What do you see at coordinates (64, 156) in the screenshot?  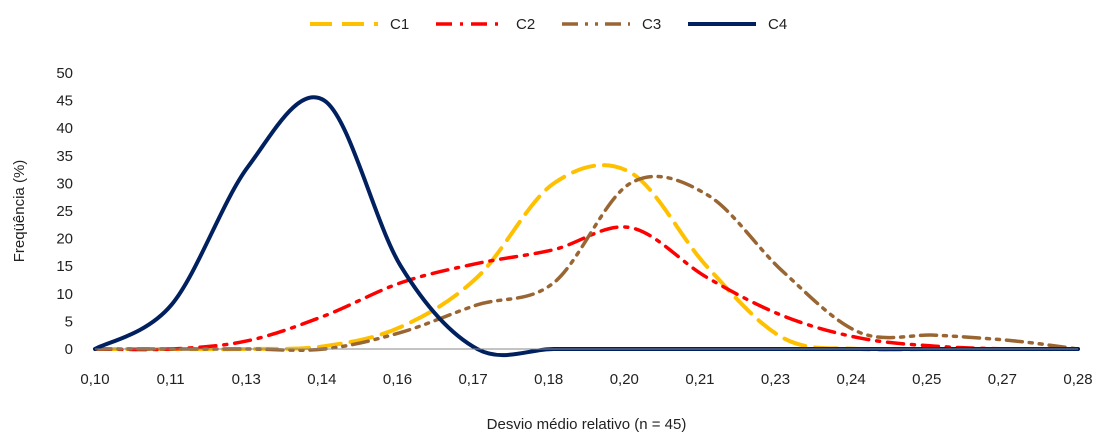 I see `y-tick-label: 35` at bounding box center [64, 156].